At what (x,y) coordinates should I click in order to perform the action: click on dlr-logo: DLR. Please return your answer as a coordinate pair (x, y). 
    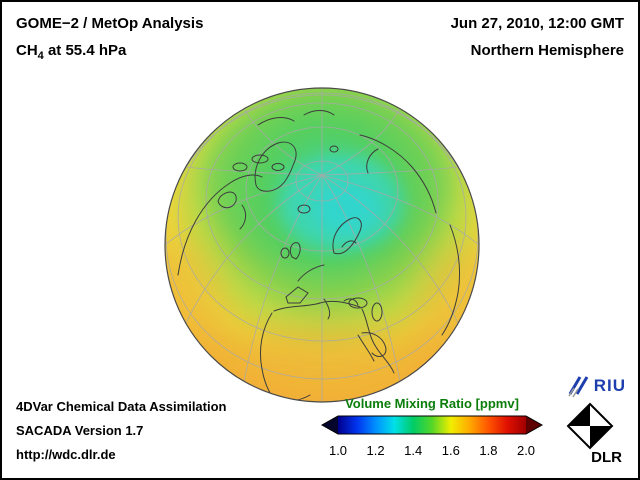
    Looking at the image, I should click on (594, 434).